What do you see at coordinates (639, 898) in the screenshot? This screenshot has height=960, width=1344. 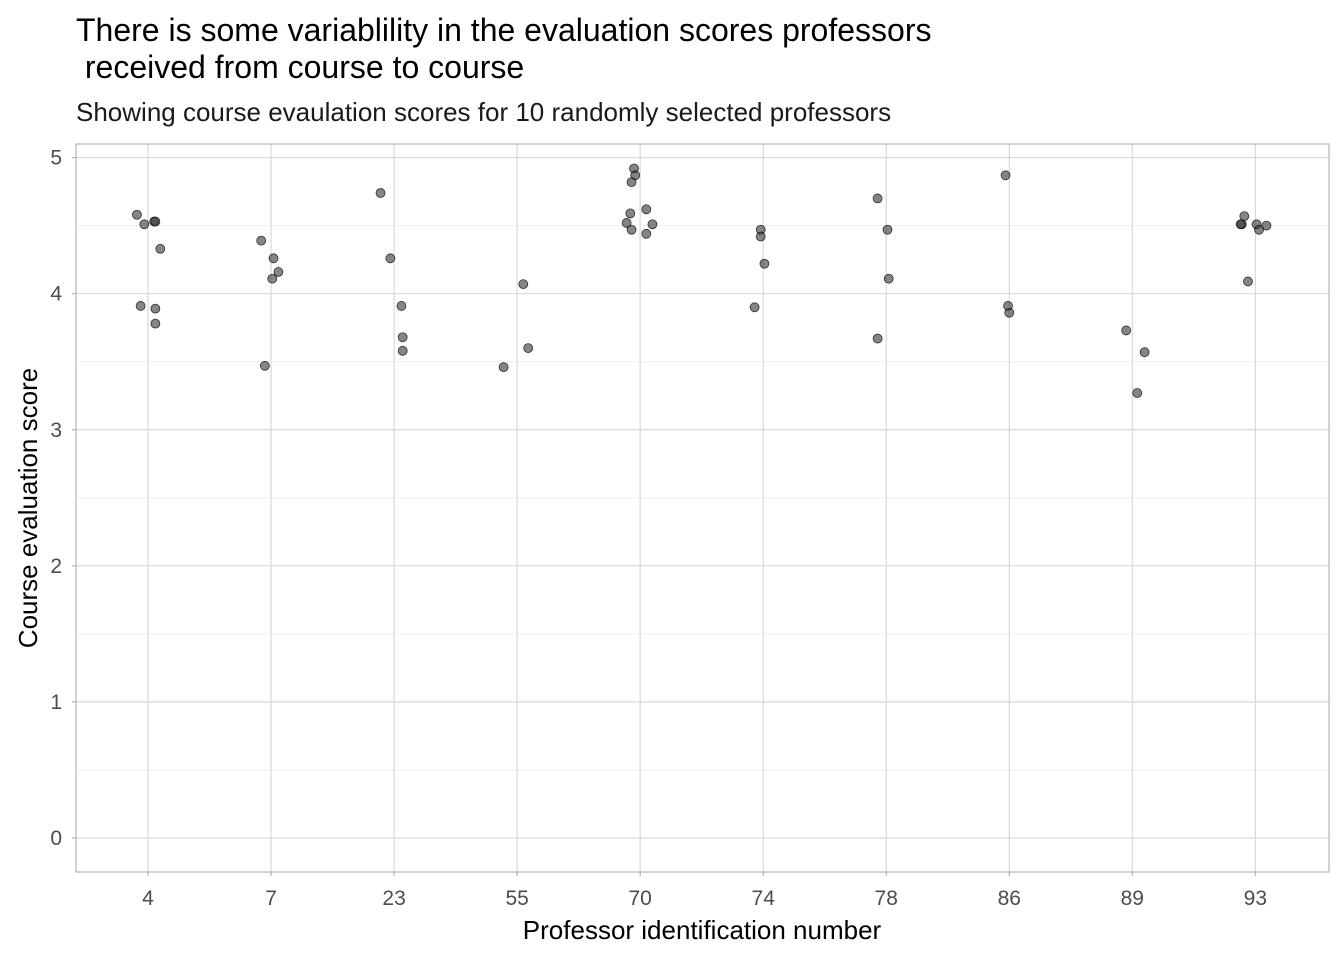 I see `x-tick-label: 70` at bounding box center [639, 898].